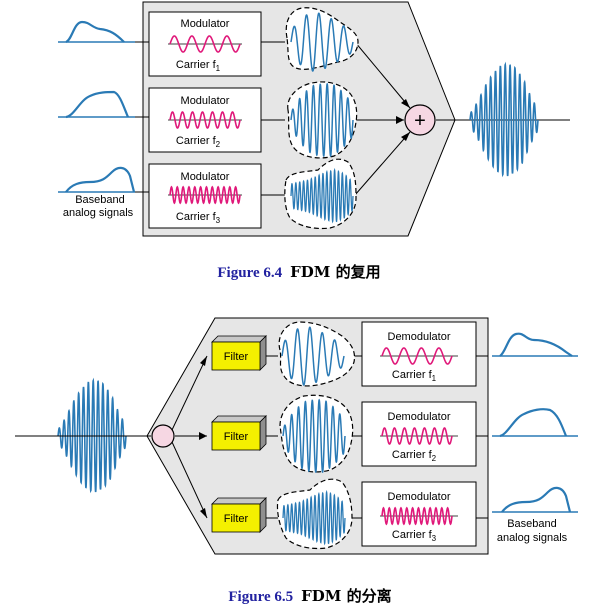 The image size is (598, 616). Describe the element at coordinates (298, 272) in the screenshot. I see `figure-6-4-caption: Figure 6.4 FDM 的复用` at that location.